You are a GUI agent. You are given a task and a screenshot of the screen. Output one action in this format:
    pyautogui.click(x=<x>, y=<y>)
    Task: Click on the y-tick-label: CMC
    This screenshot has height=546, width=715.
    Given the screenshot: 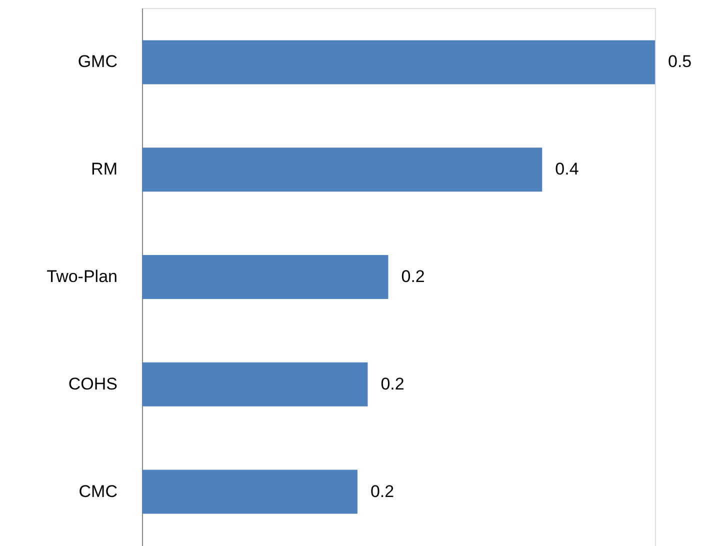 What is the action you would take?
    pyautogui.click(x=98, y=491)
    